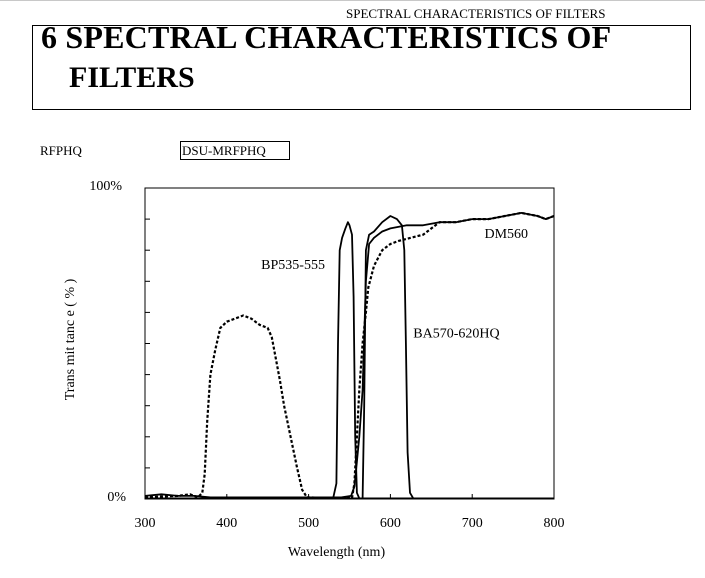 This screenshot has width=705, height=578. What do you see at coordinates (70, 339) in the screenshot?
I see `y-axis-title: Trans mit tanc e ( % )` at bounding box center [70, 339].